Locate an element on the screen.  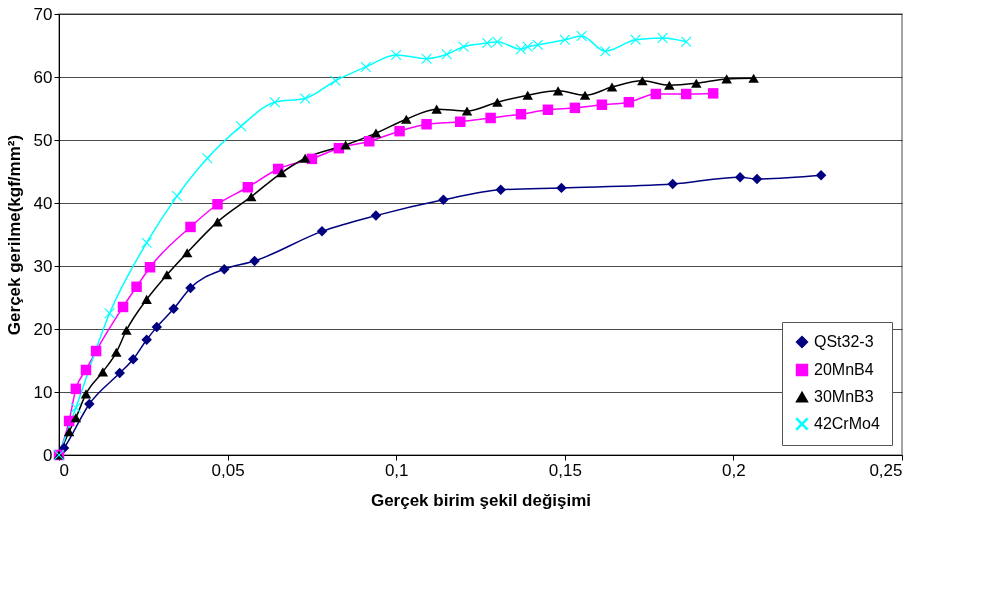
legend-label: 20MnB4 is located at coordinates (844, 369).